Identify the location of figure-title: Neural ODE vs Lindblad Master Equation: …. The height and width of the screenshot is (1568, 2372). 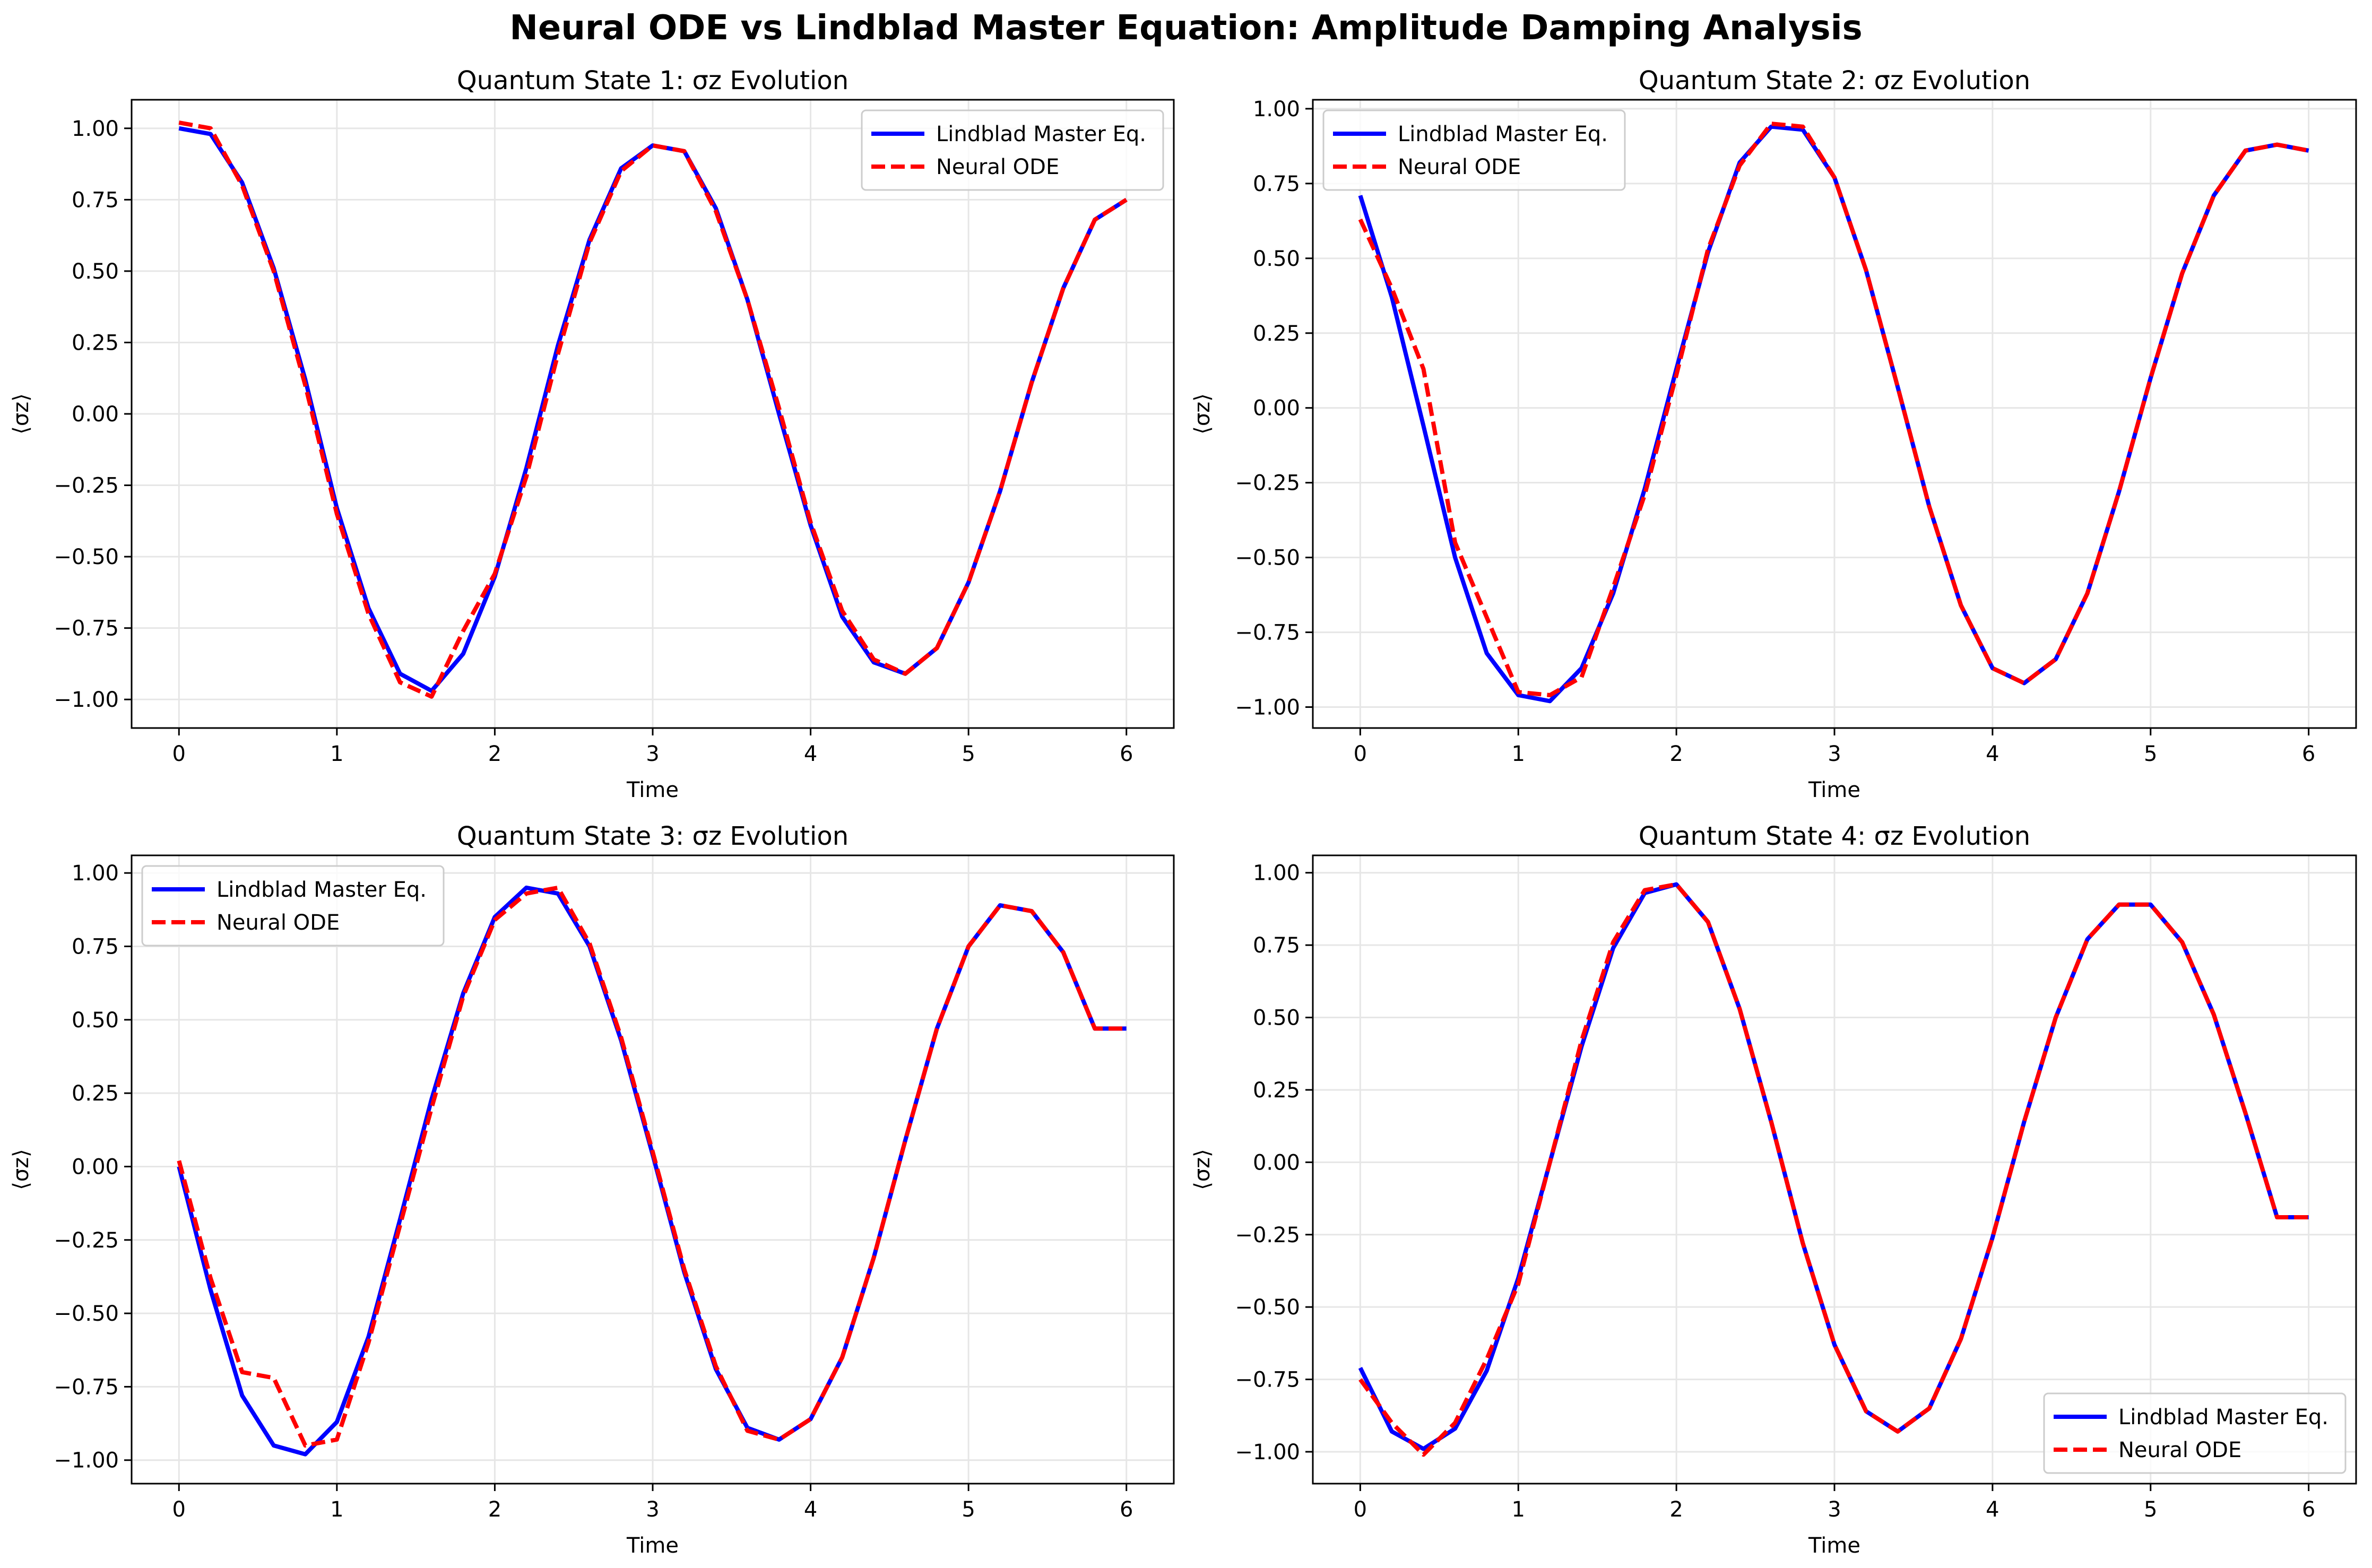
(1186, 28).